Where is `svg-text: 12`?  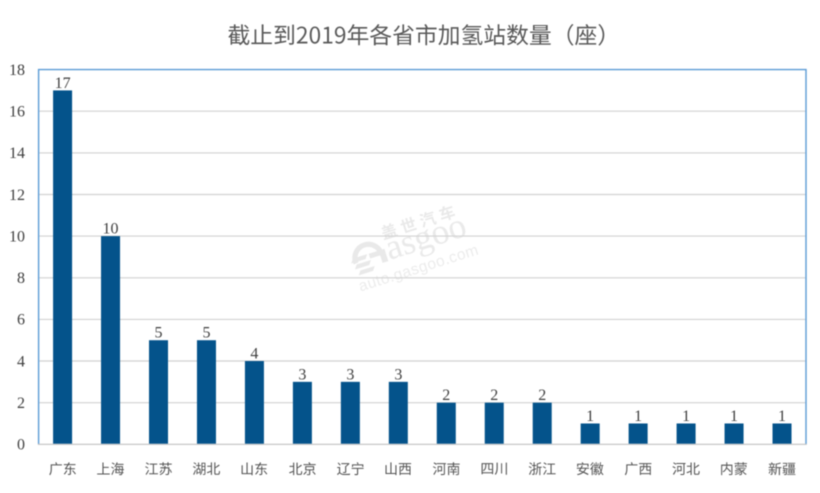 svg-text: 12 is located at coordinates (17, 195).